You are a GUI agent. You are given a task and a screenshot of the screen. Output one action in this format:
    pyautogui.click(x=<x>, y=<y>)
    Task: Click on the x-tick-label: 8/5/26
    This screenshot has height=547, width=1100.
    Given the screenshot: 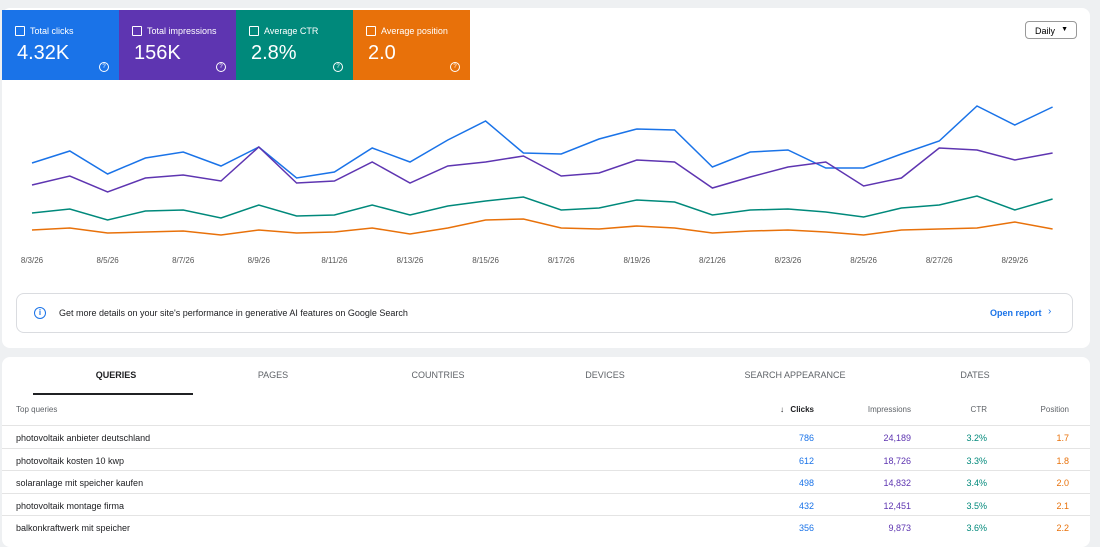 What is the action you would take?
    pyautogui.click(x=107, y=260)
    